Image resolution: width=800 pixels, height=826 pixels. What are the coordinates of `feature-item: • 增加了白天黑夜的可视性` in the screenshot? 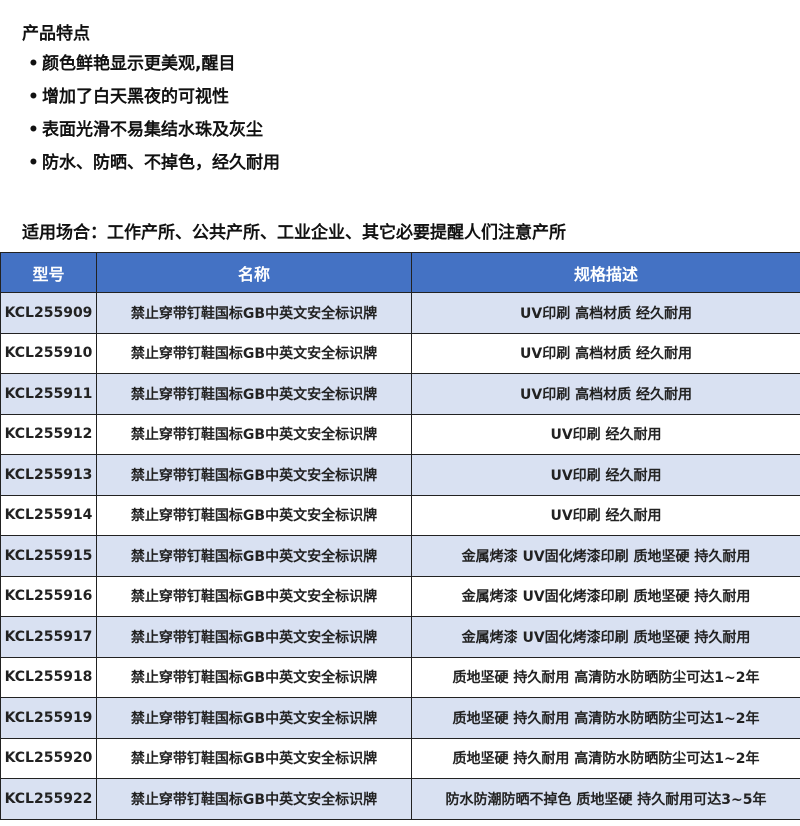 It's located at (151, 97).